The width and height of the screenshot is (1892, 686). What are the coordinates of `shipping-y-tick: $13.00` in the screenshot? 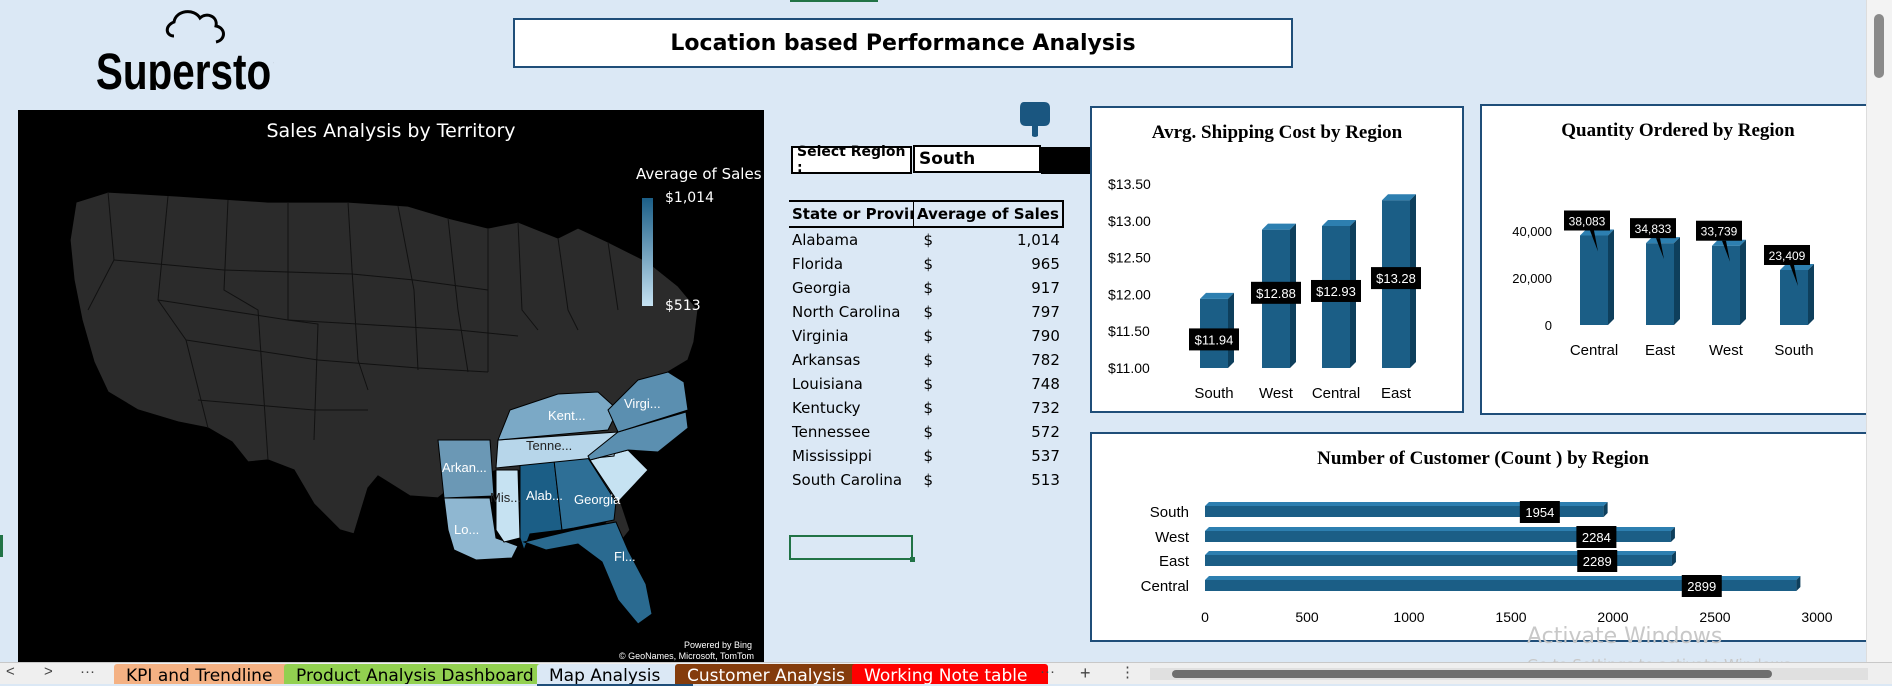 It's located at (1129, 221).